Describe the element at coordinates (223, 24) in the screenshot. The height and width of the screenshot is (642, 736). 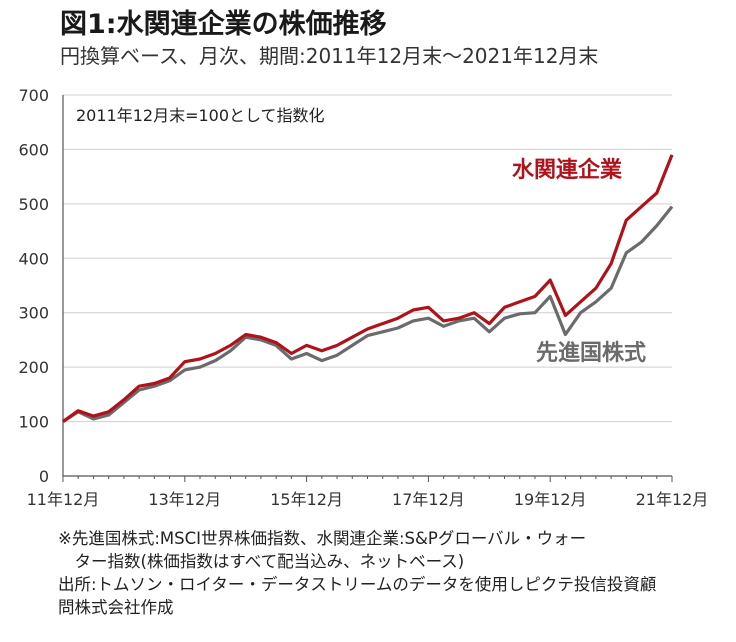
I see `chart-title: 図1:水関連企業の株価推移` at that location.